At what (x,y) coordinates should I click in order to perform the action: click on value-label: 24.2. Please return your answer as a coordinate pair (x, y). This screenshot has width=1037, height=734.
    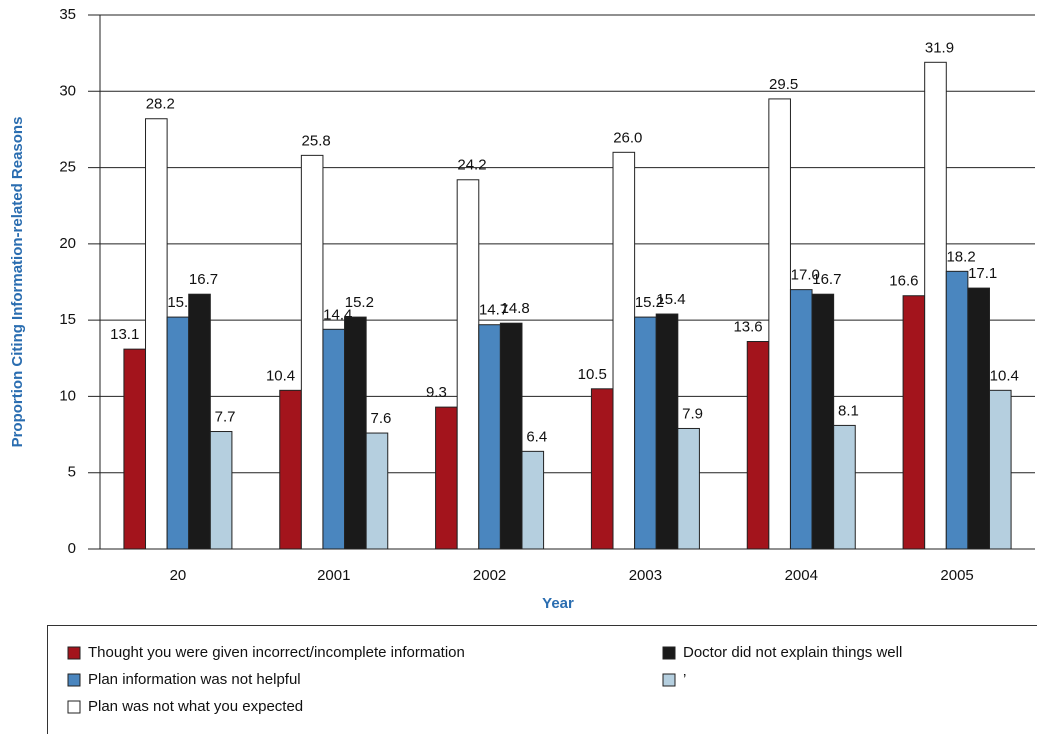
    Looking at the image, I should click on (471, 165).